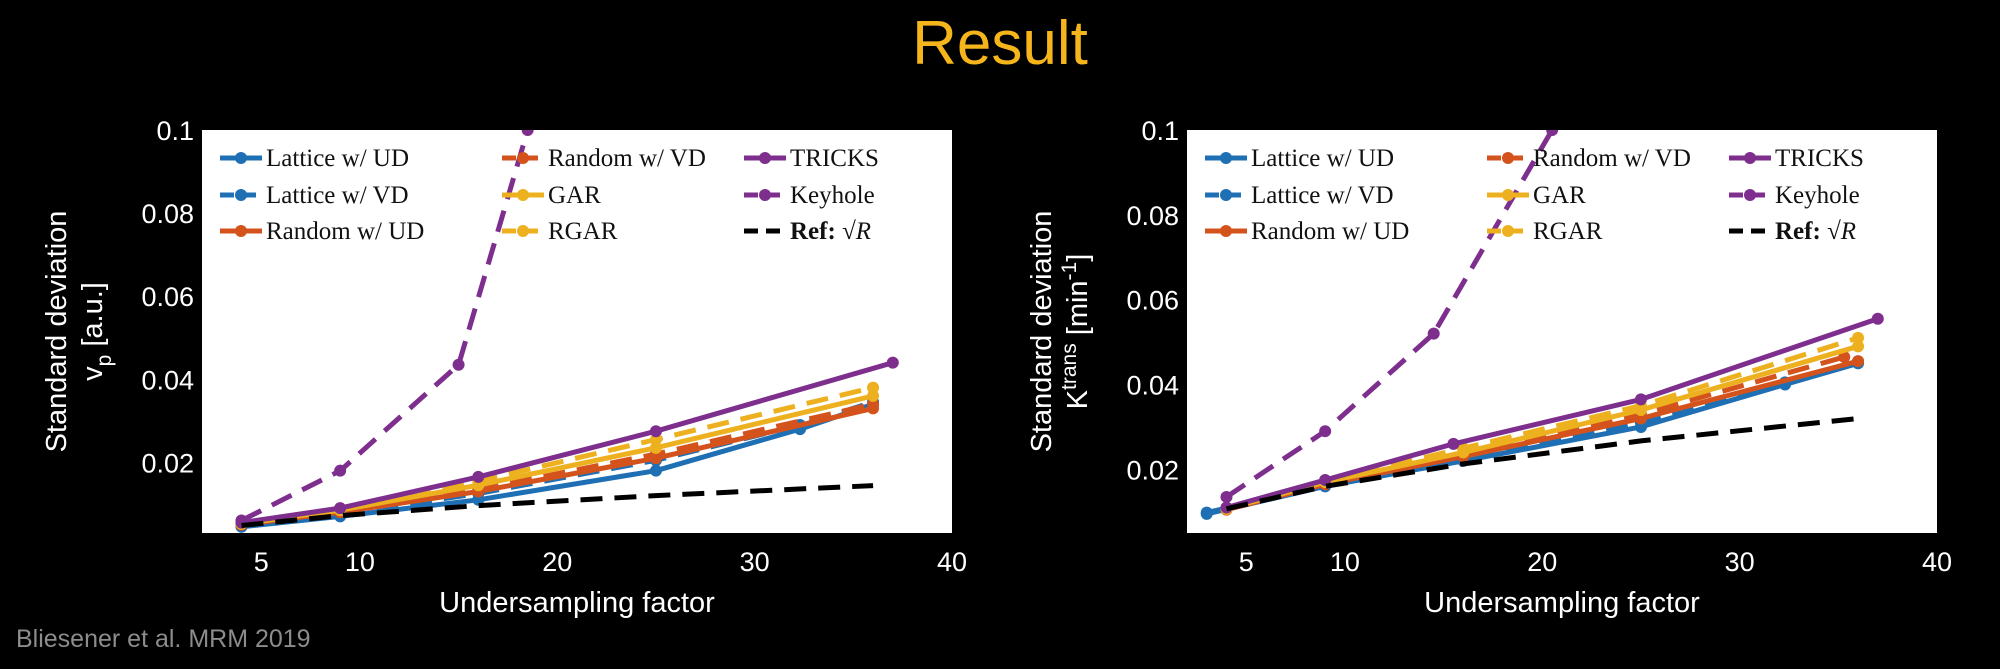 Image resolution: width=2000 pixels, height=669 pixels. Describe the element at coordinates (1858, 361) in the screenshot. I see `data-point-random-w-ud` at that location.